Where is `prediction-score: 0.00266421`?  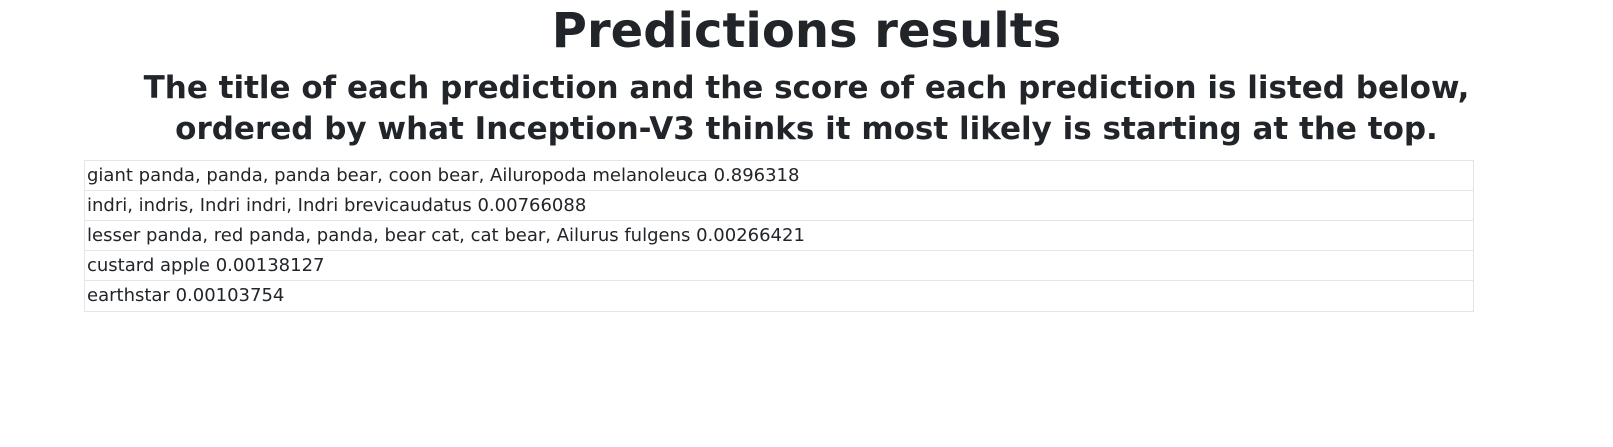 prediction-score: 0.00266421 is located at coordinates (750, 235).